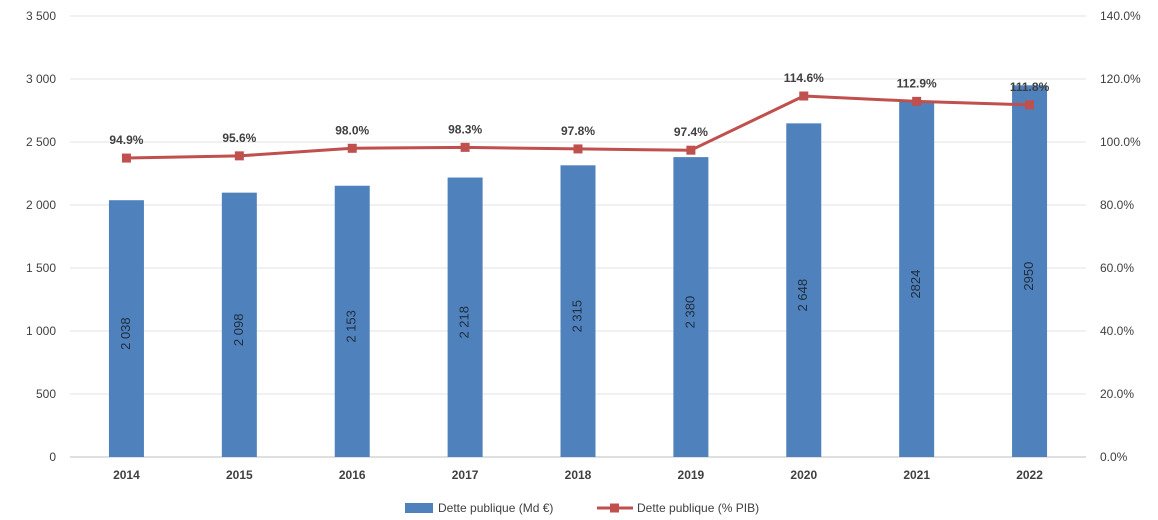 The width and height of the screenshot is (1158, 520). I want to click on left-tick-label: 1 500, so click(41, 268).